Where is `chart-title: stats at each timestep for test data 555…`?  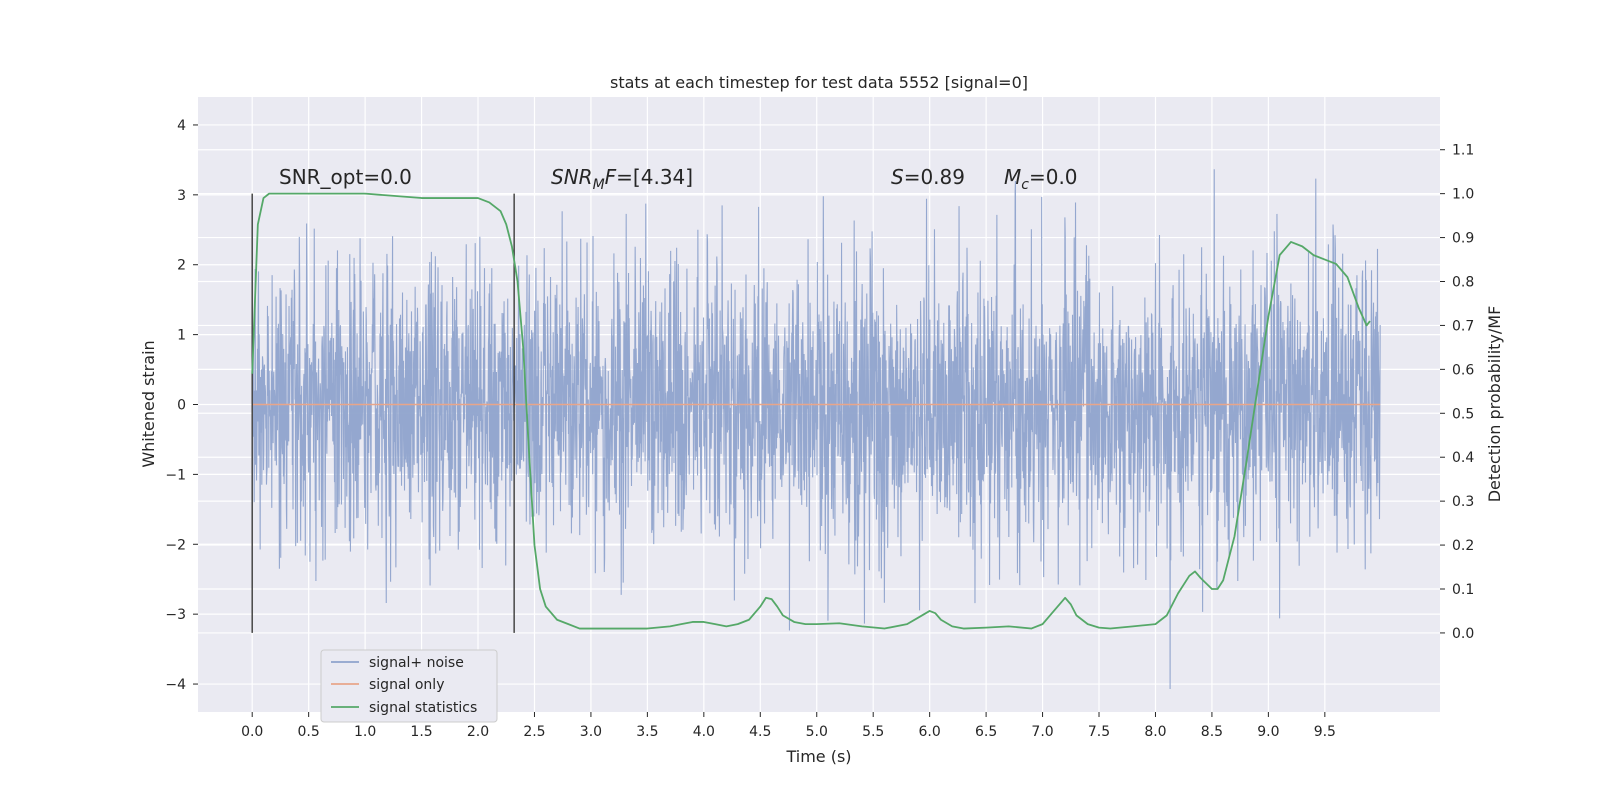
chart-title: stats at each timestep for test data 555… is located at coordinates (819, 82).